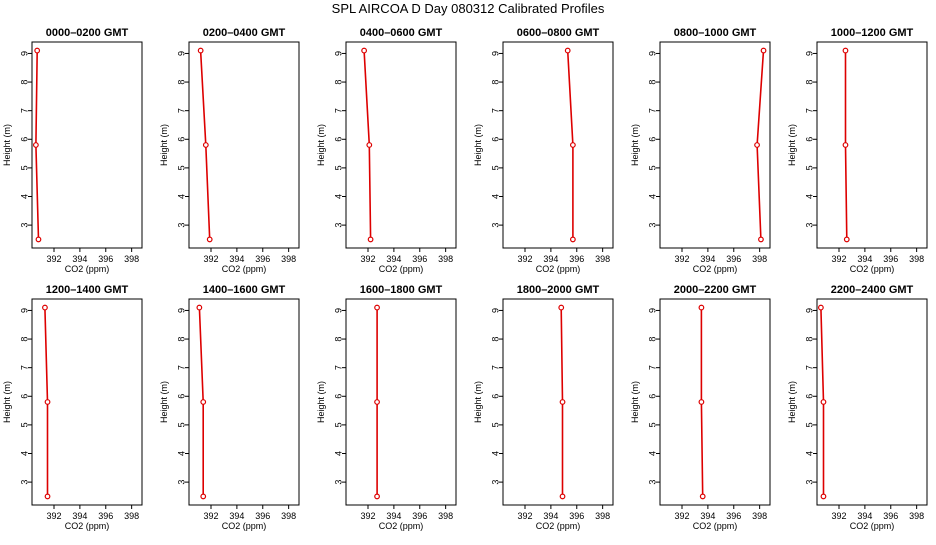 The width and height of the screenshot is (936, 545). Describe the element at coordinates (244, 290) in the screenshot. I see `panel-title: 1400–1600 GMT` at that location.